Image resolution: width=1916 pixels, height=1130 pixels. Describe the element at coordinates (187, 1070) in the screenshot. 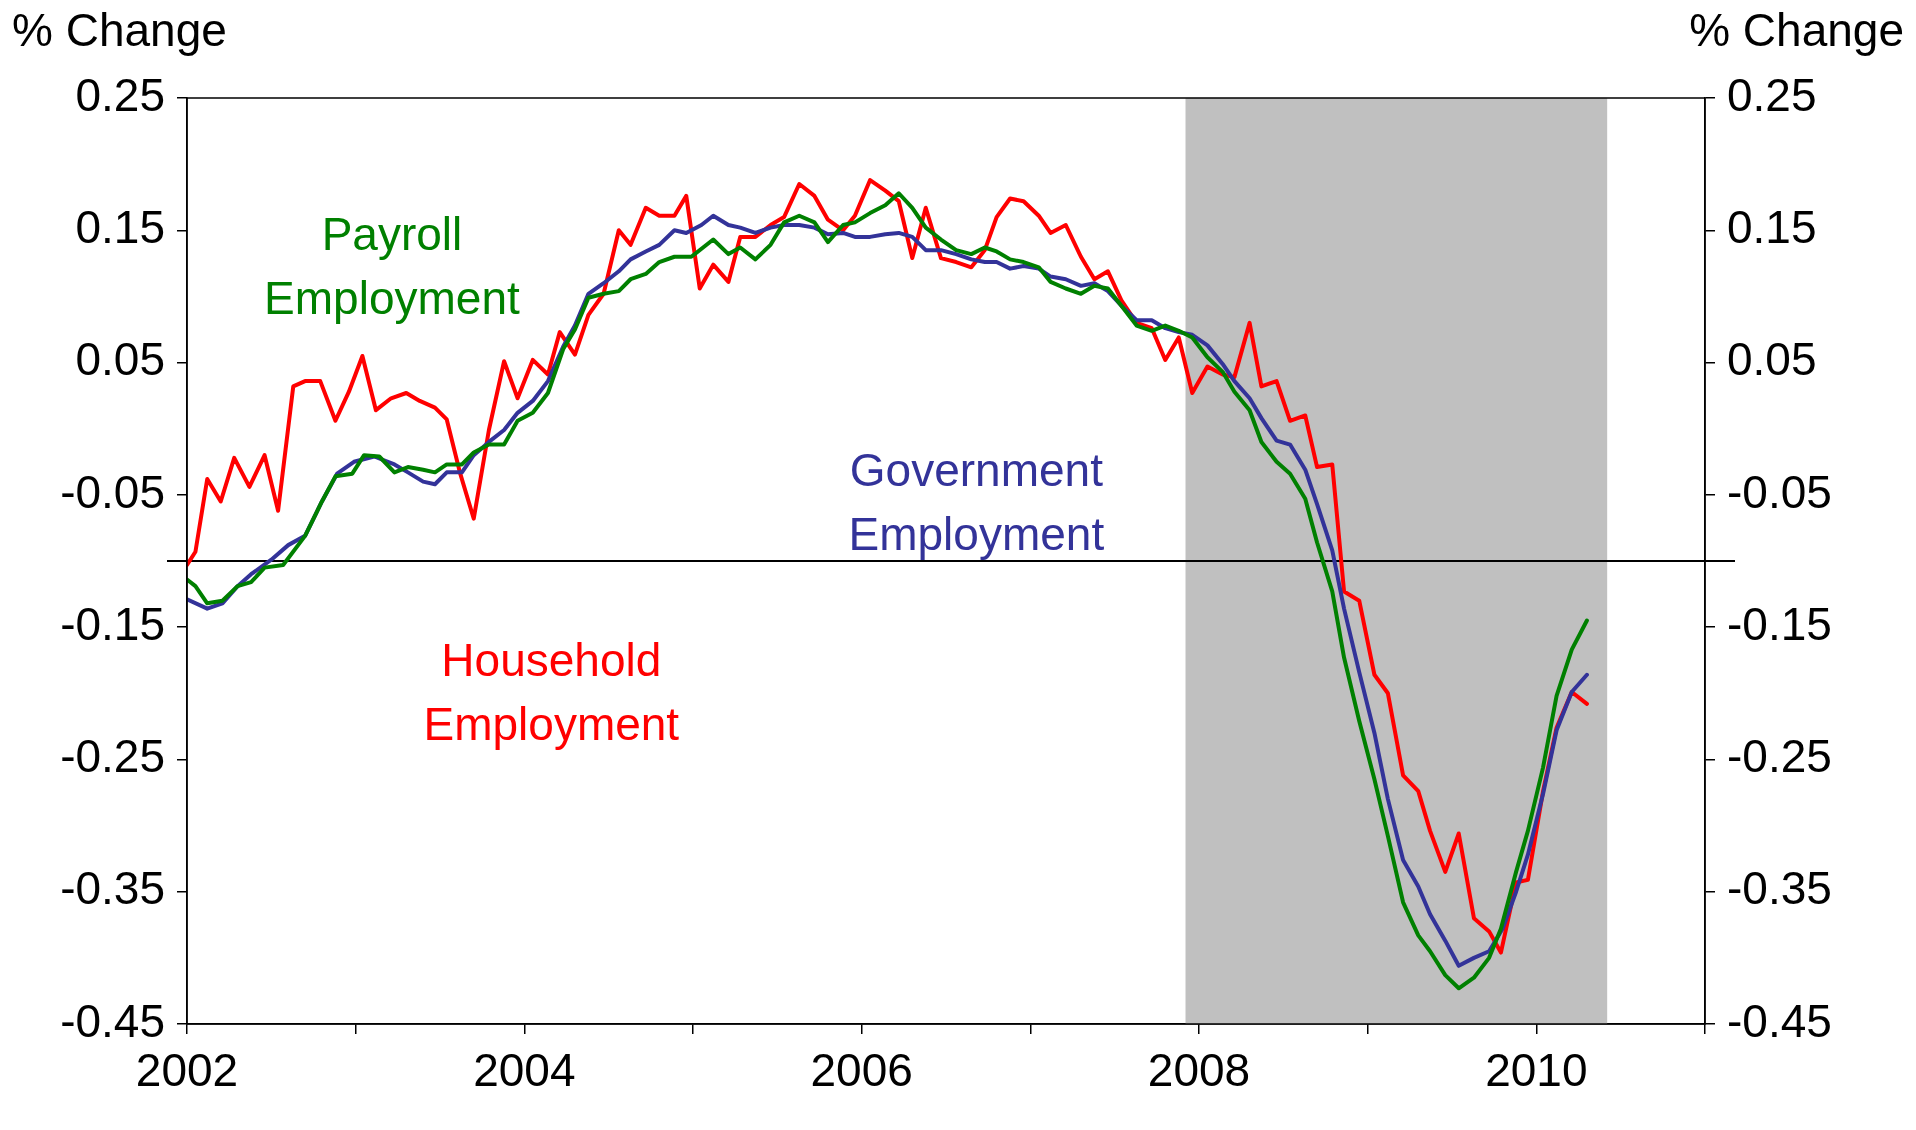

I see `x-tick-label: 2002` at that location.